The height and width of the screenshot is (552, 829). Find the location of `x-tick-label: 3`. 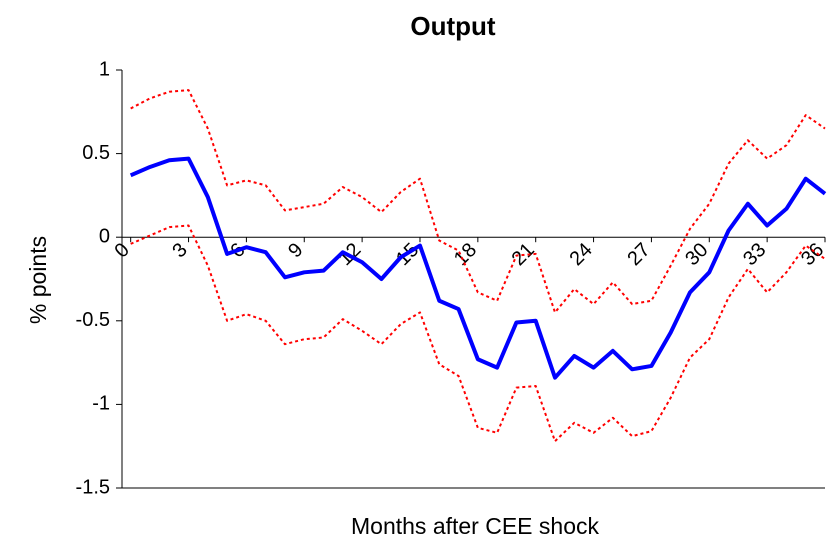

x-tick-label: 3 is located at coordinates (179, 250).